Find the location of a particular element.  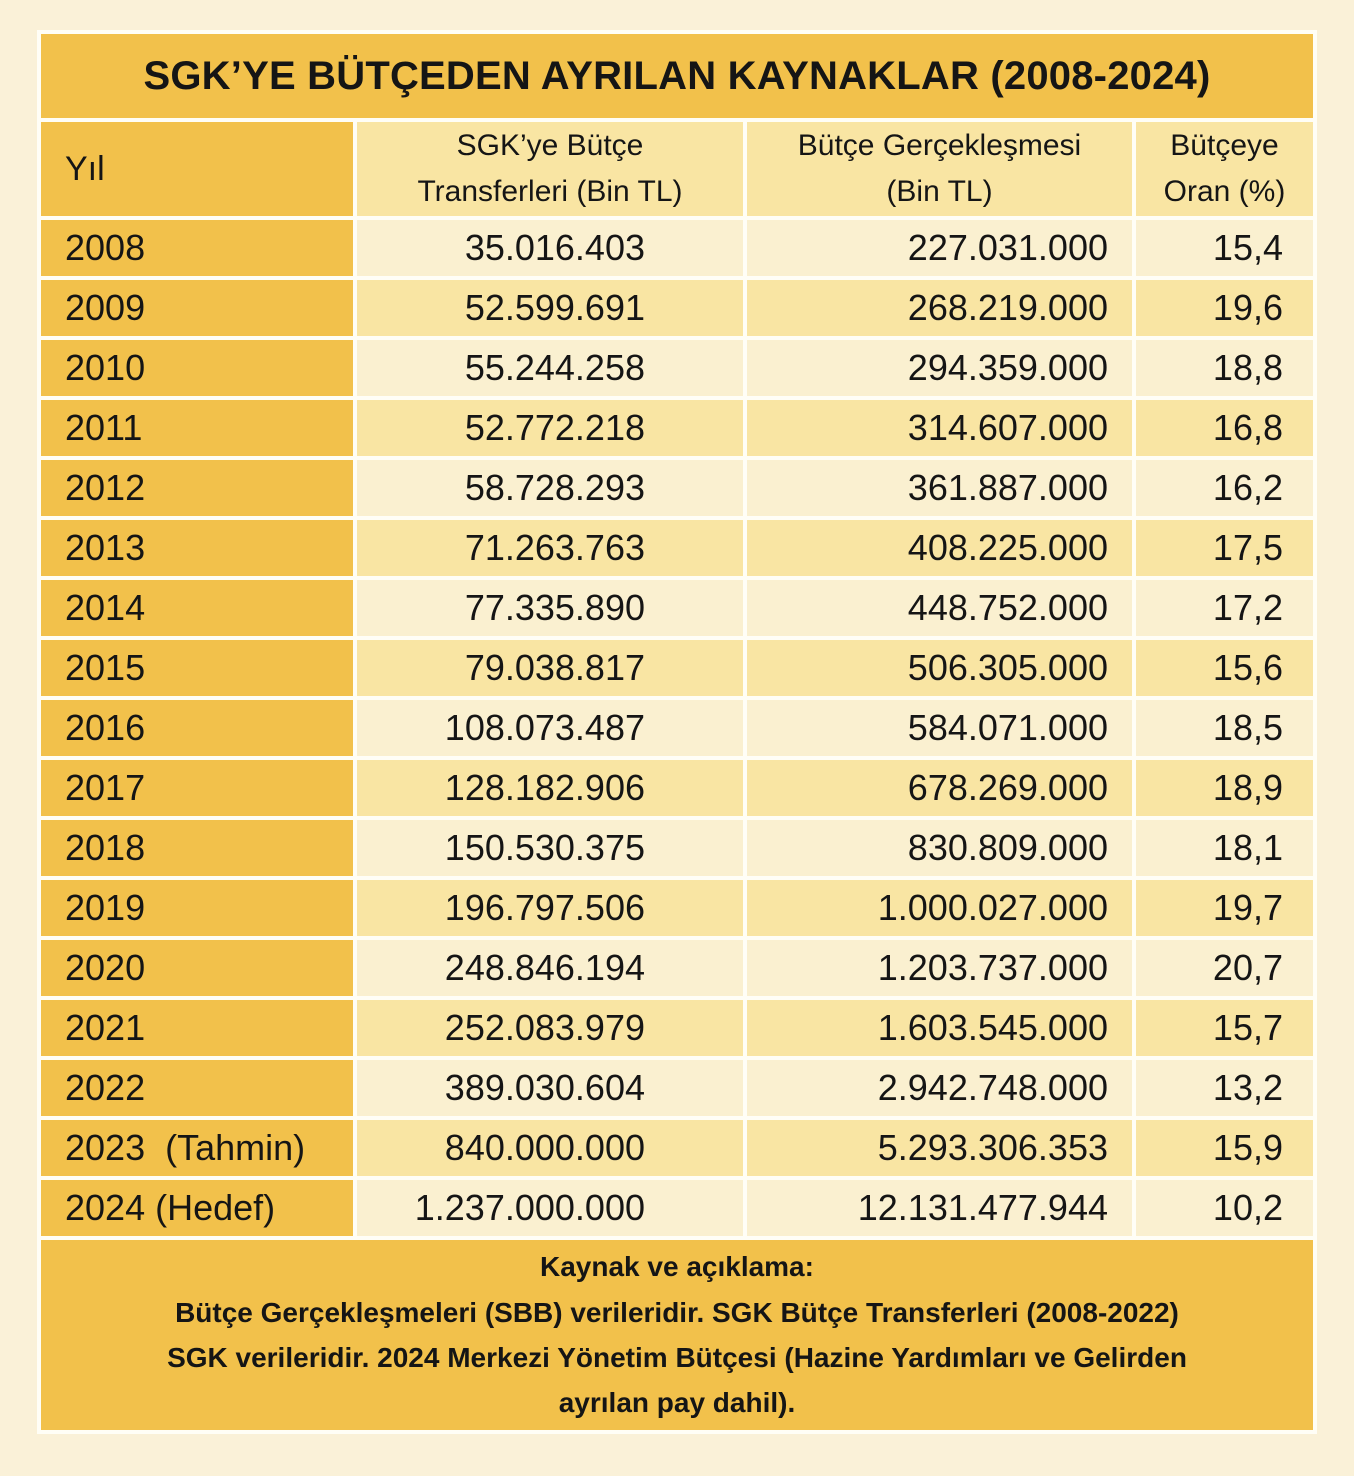

table-row: 2008 35.016.403 227.031.000 15,4 is located at coordinates (677, 248).